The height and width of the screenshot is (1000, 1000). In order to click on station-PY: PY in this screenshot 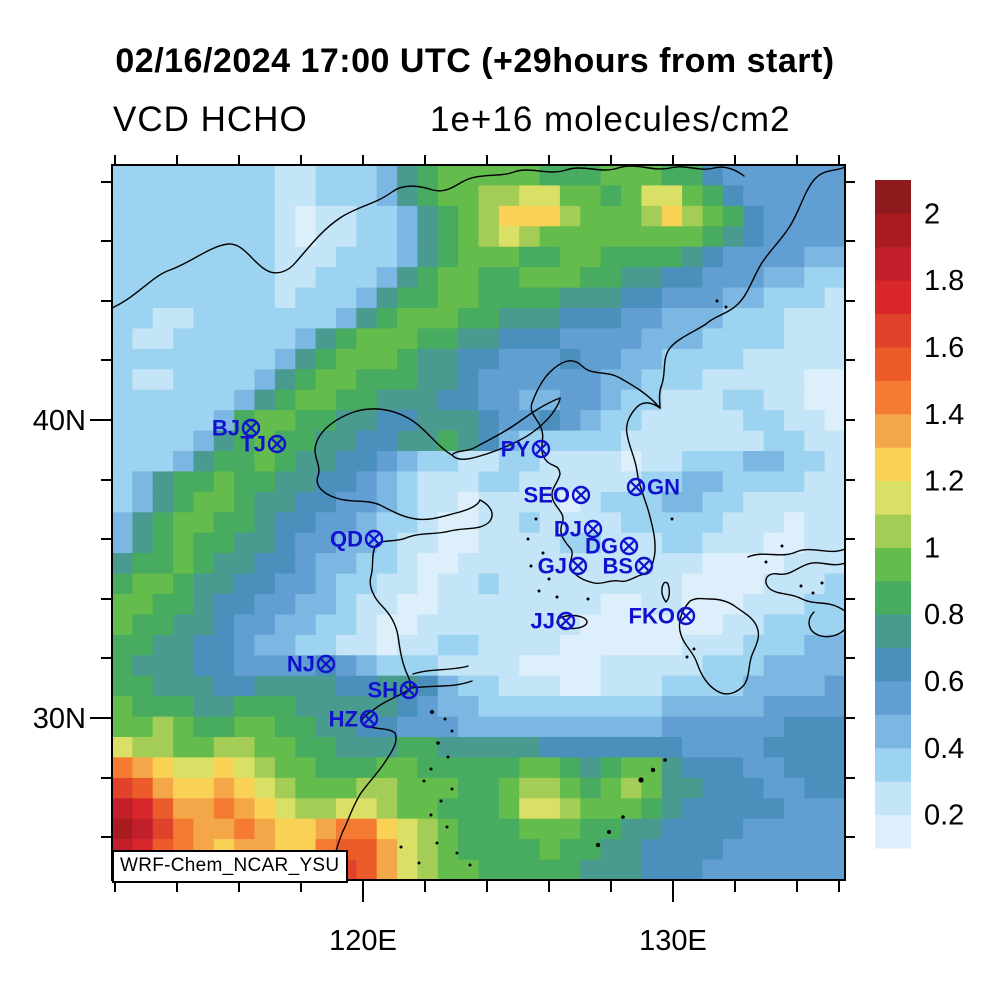, I will do `click(526, 449)`.